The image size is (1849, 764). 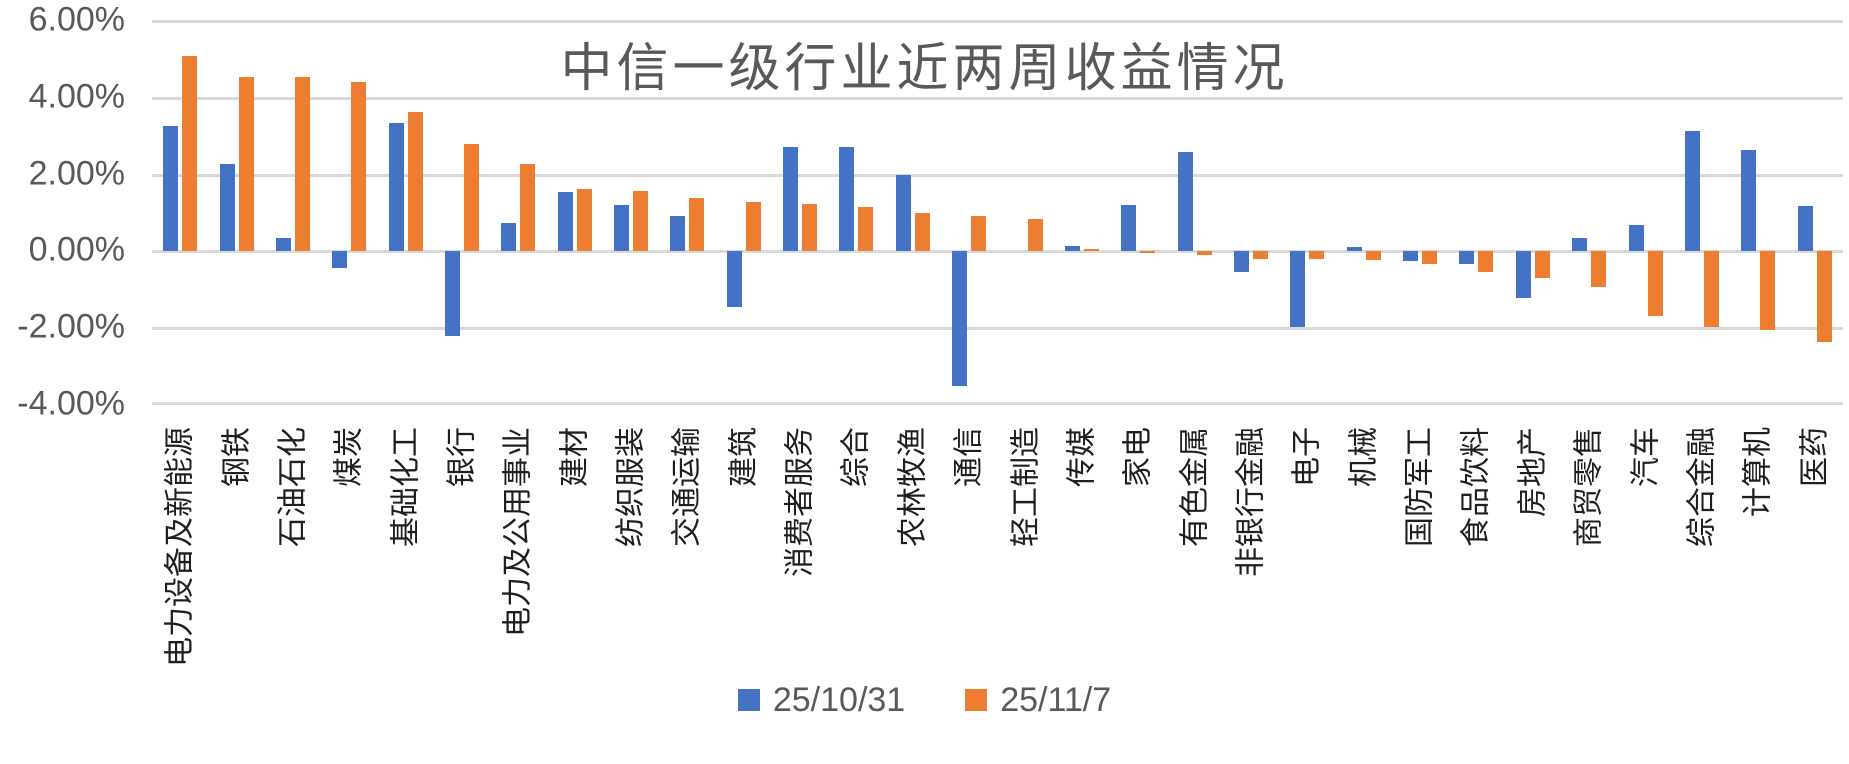 I want to click on category-label: 银行, so click(x=462, y=457).